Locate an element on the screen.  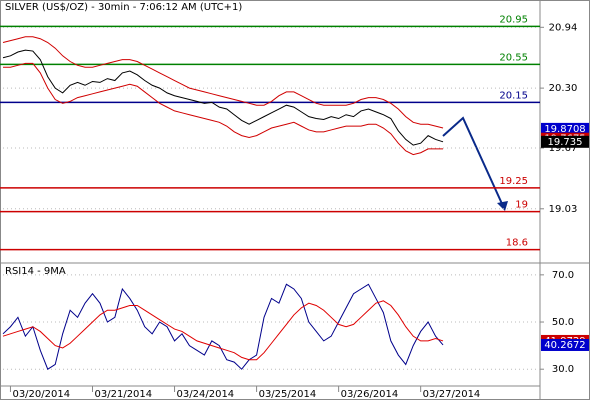
value-label: 40.2672 is located at coordinates (564, 345).